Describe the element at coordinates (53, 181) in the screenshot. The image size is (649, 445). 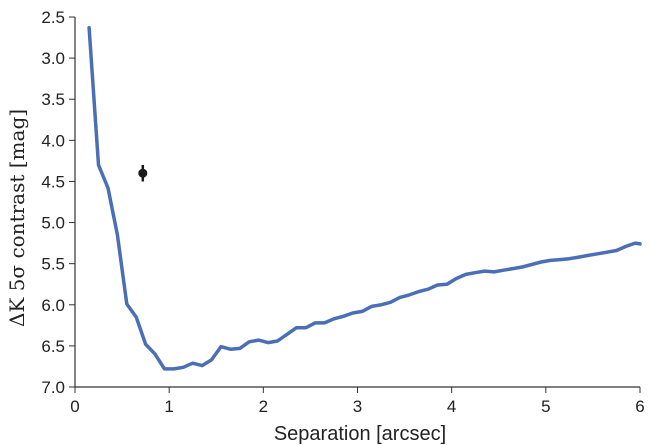
I see `y-tick-label: 4.5` at that location.